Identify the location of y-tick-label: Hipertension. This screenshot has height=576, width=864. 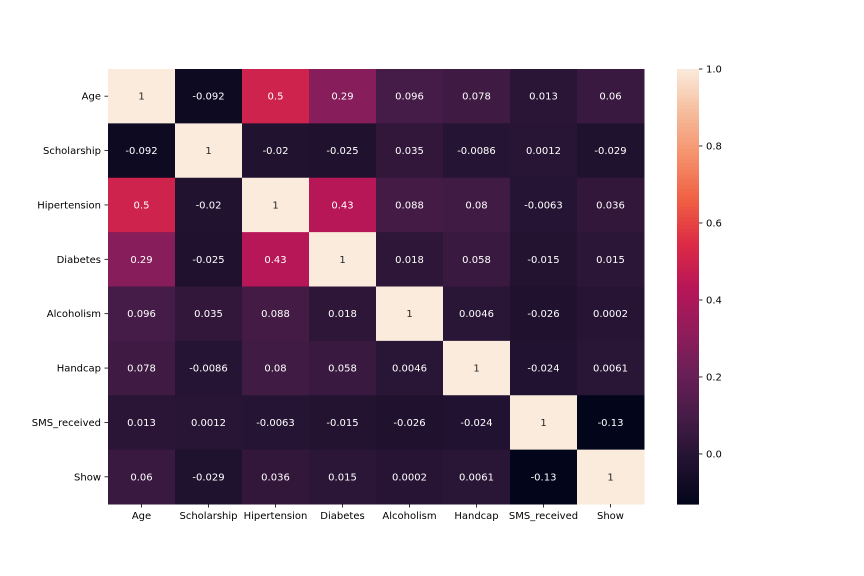
(69, 205).